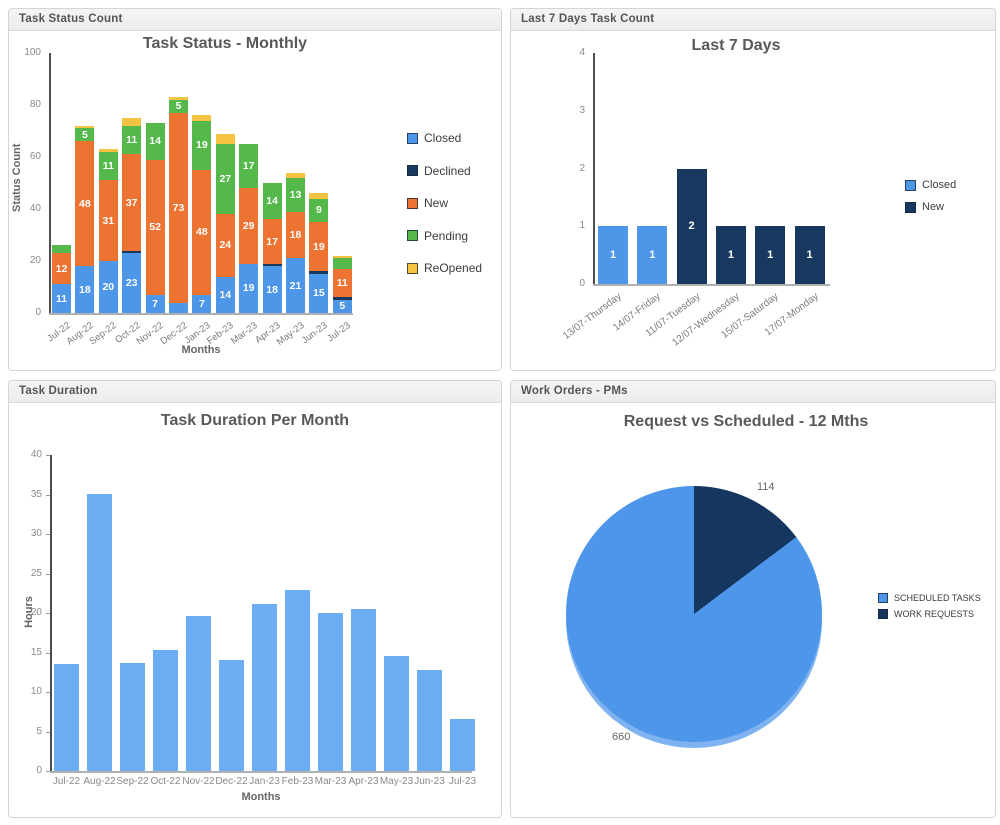 The image size is (1000, 825). I want to click on bar-segment-closed: 19, so click(249, 288).